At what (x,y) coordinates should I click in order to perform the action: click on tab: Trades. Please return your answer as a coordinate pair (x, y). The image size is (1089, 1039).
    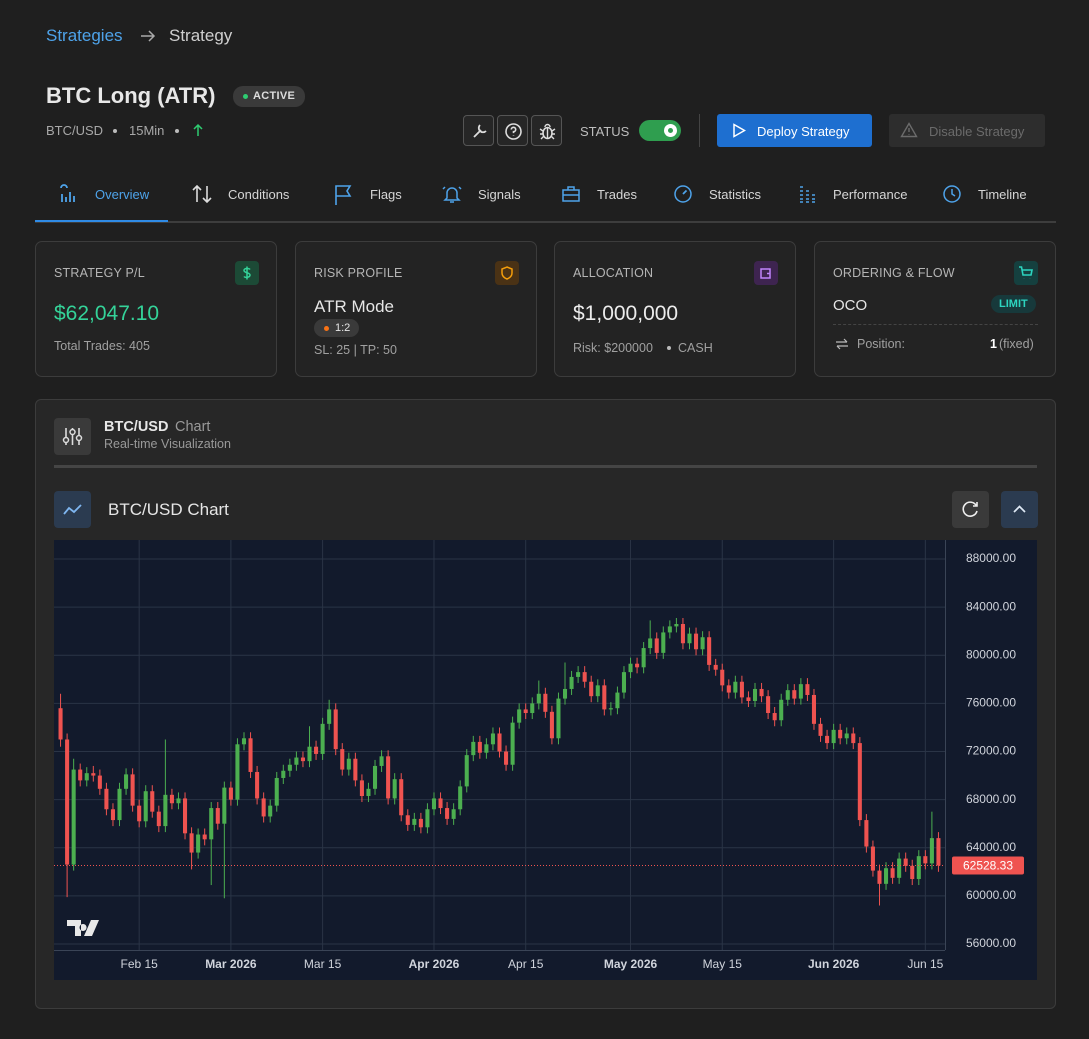
    Looking at the image, I should click on (617, 194).